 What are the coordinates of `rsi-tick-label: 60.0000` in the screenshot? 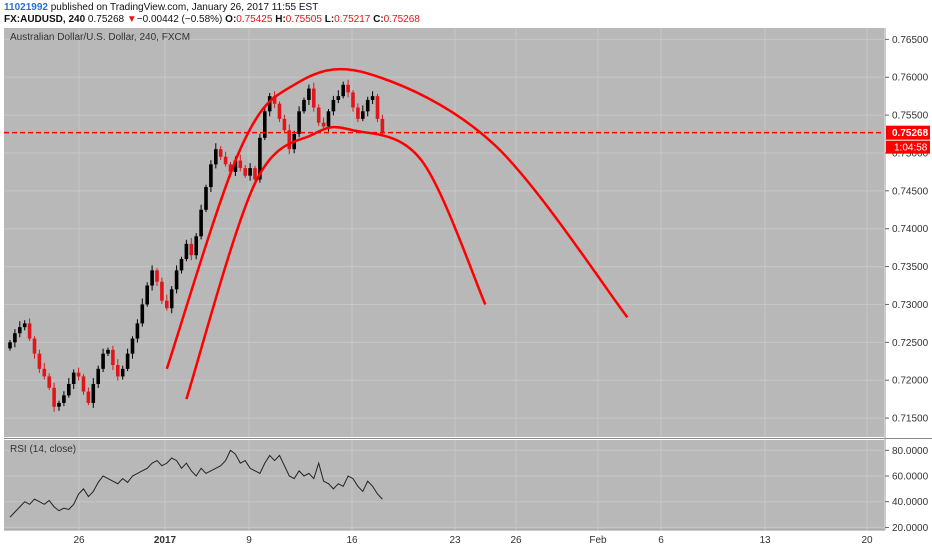 It's located at (910, 477).